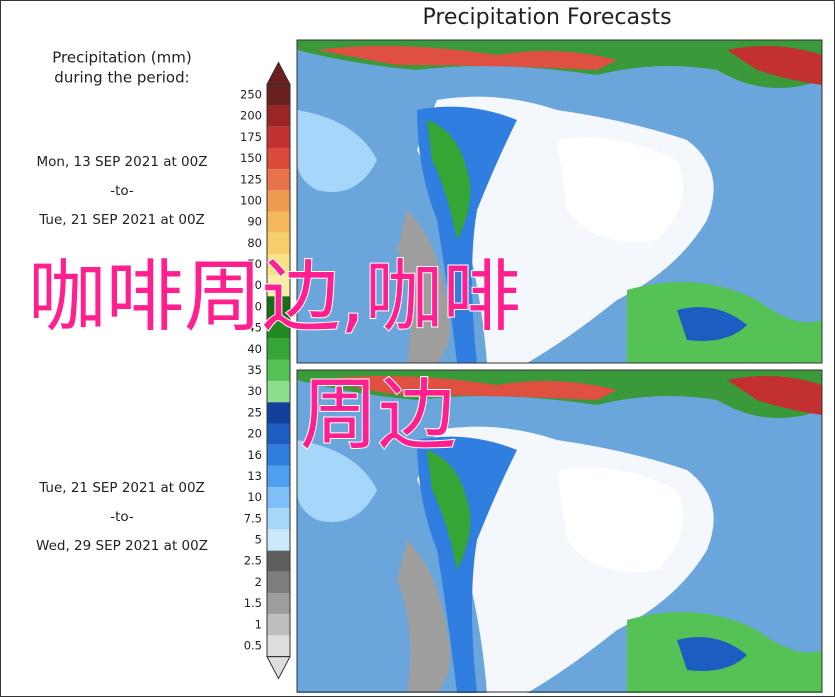 The width and height of the screenshot is (835, 697). I want to click on colorbar-arrow-bottom, so click(278, 668).